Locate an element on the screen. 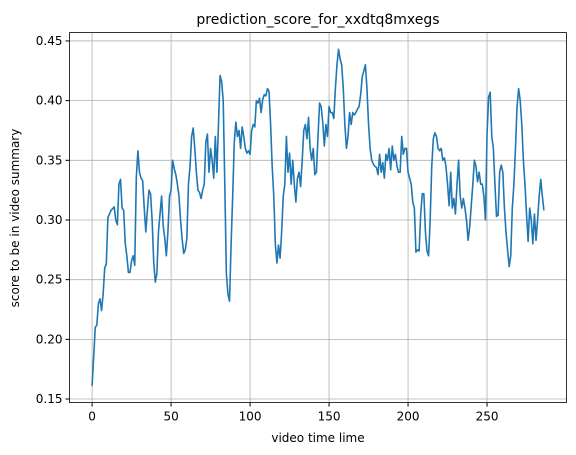 Image resolution: width=576 pixels, height=455 pixels. y-axis-label: score to be in video summary is located at coordinates (15, 218).